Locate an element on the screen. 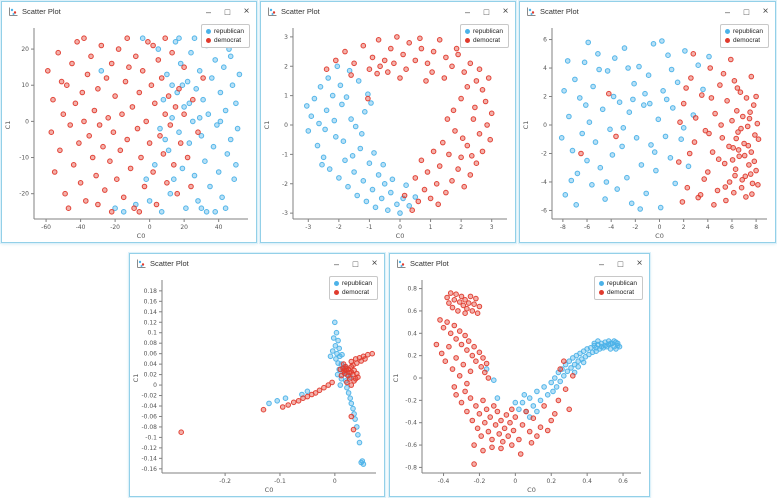  scatter-canvas: -3 -2 -1 0 1 2 3 -3 -2 -1 0 1 2 3 C0 C1 is located at coordinates (385, 134).